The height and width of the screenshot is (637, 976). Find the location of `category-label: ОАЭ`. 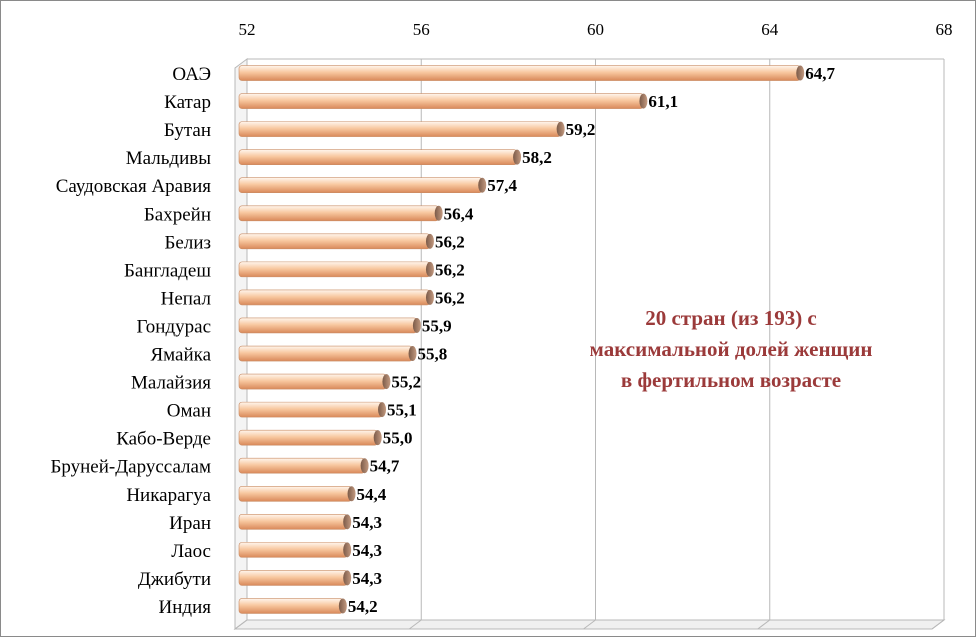

category-label: ОАЭ is located at coordinates (191, 74).